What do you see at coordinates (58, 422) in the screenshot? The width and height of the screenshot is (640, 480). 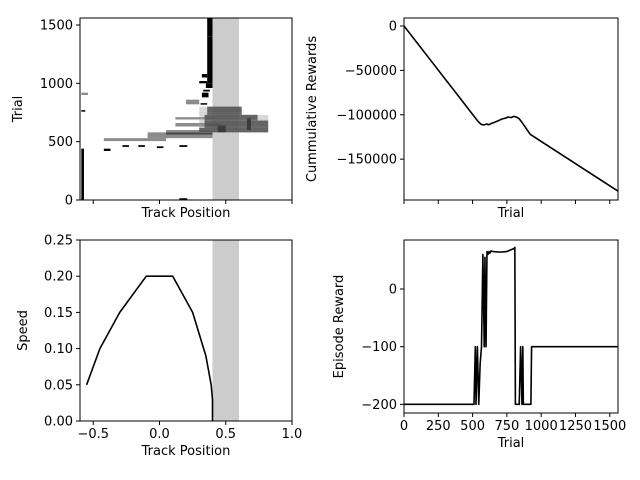 I see `y-tick-label: 0.00` at bounding box center [58, 422].